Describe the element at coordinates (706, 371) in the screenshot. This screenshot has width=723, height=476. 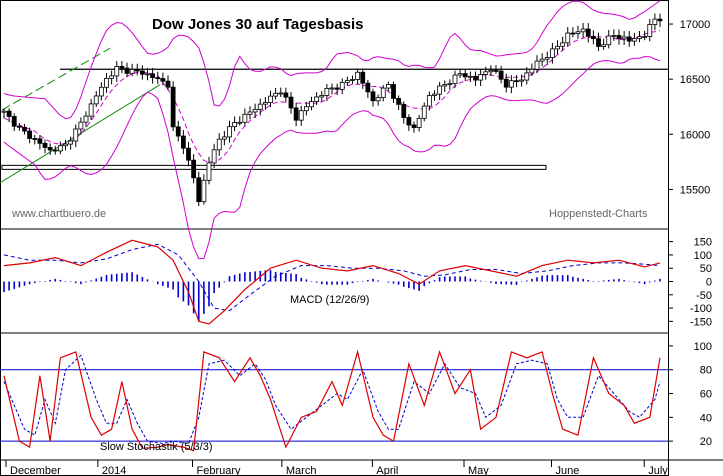
I see `stoch-tick-label: 80` at that location.